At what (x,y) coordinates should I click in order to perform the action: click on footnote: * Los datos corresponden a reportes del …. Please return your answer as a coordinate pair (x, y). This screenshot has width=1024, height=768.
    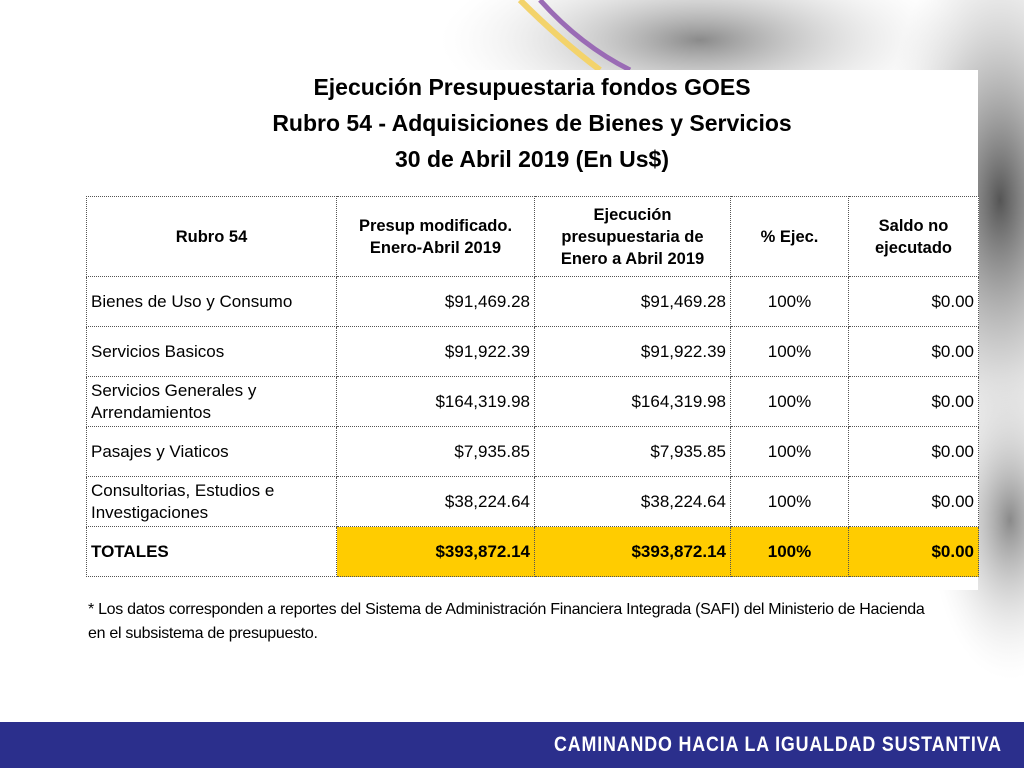
    Looking at the image, I should click on (506, 621).